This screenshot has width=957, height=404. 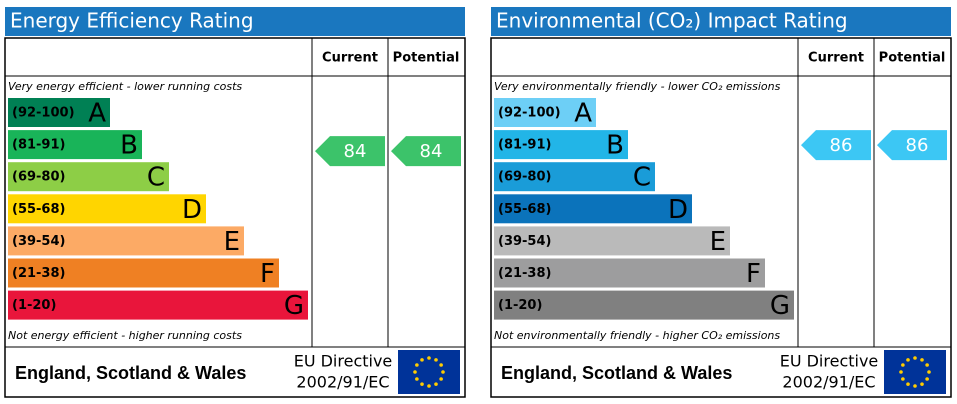 What do you see at coordinates (672, 21) in the screenshot?
I see `panel-title: Environmental (CO₂) Impact Rating` at bounding box center [672, 21].